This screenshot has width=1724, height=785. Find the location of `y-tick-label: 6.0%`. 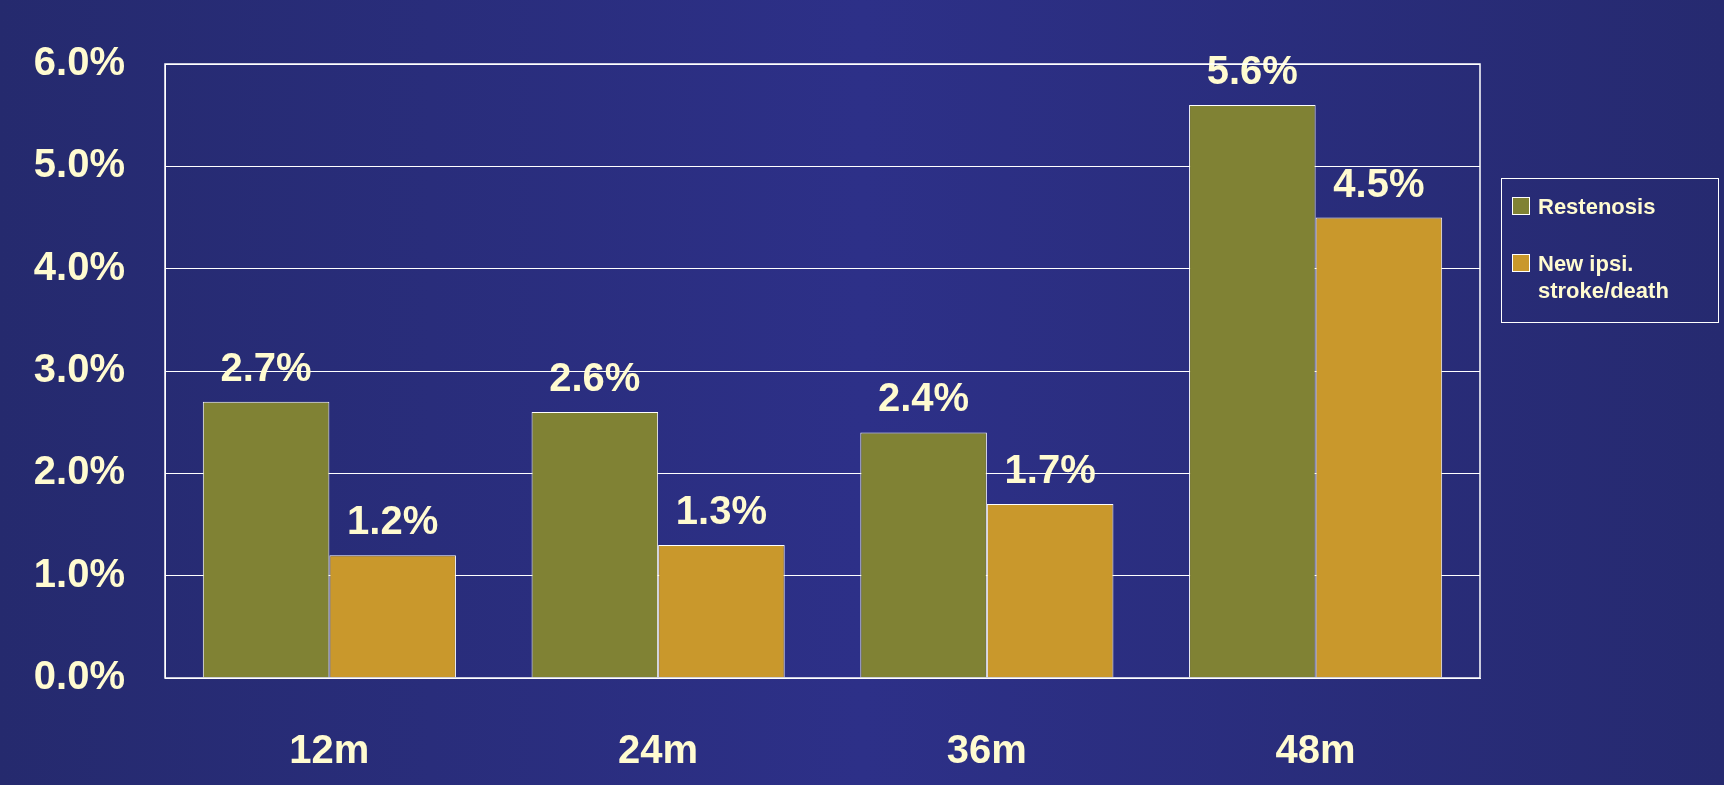

y-tick-label: 6.0% is located at coordinates (79, 61).